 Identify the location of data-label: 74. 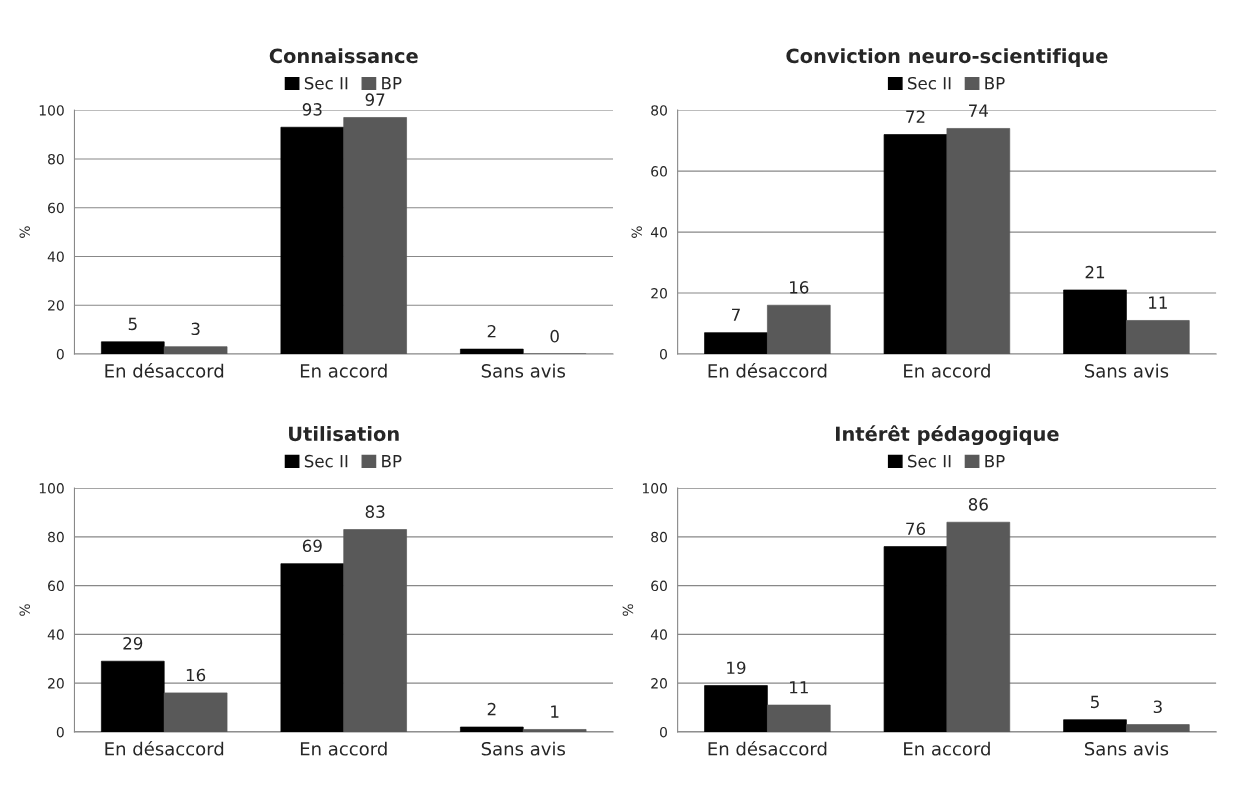
(978, 110).